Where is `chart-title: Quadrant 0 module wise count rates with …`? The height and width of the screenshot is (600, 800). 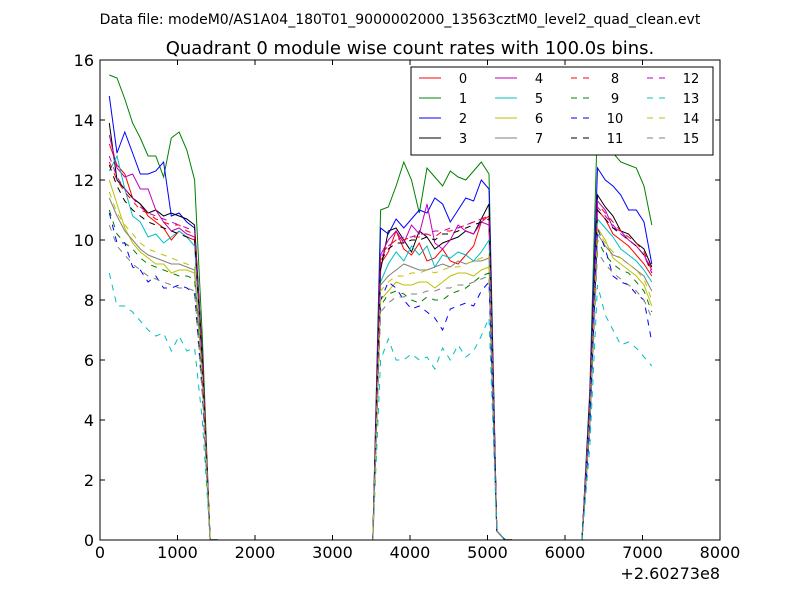 chart-title: Quadrant 0 module wise count rates with … is located at coordinates (410, 48).